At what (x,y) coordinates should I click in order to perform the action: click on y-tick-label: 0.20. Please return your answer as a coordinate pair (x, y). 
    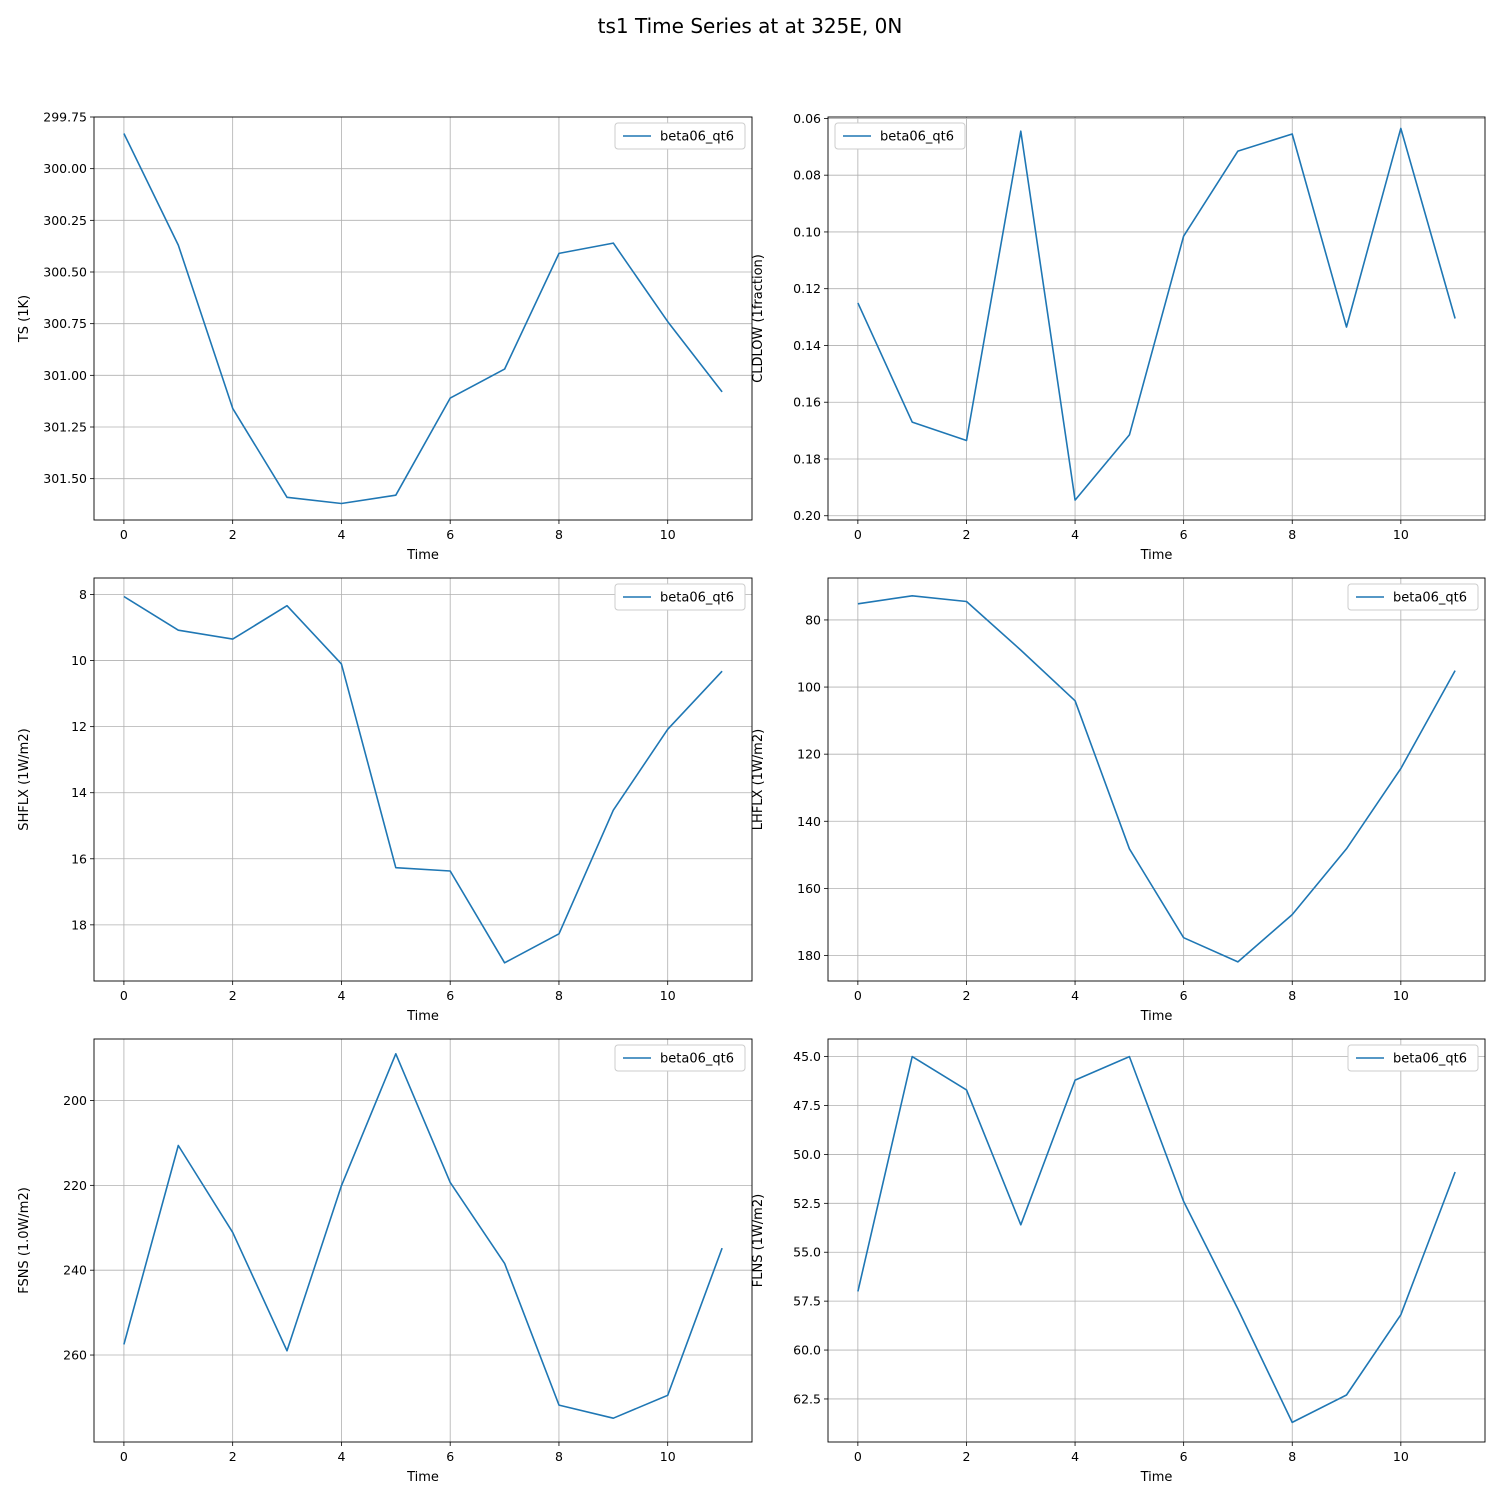
    Looking at the image, I should click on (807, 515).